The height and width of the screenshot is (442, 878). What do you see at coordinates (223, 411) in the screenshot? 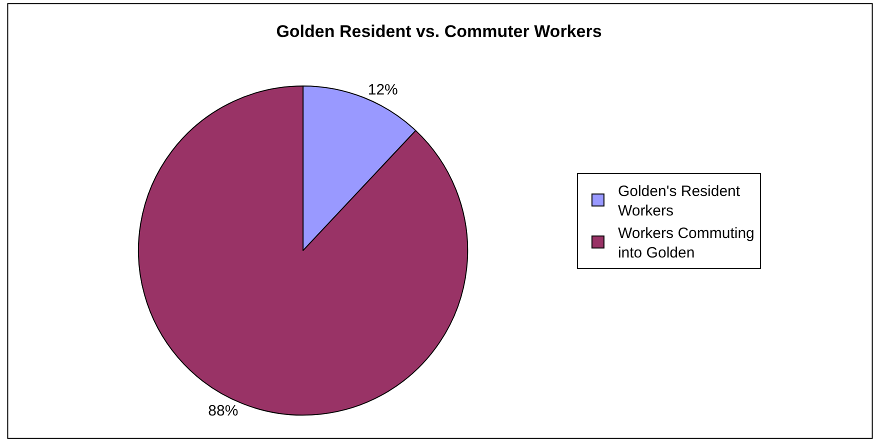
I see `data-label: 88%` at bounding box center [223, 411].